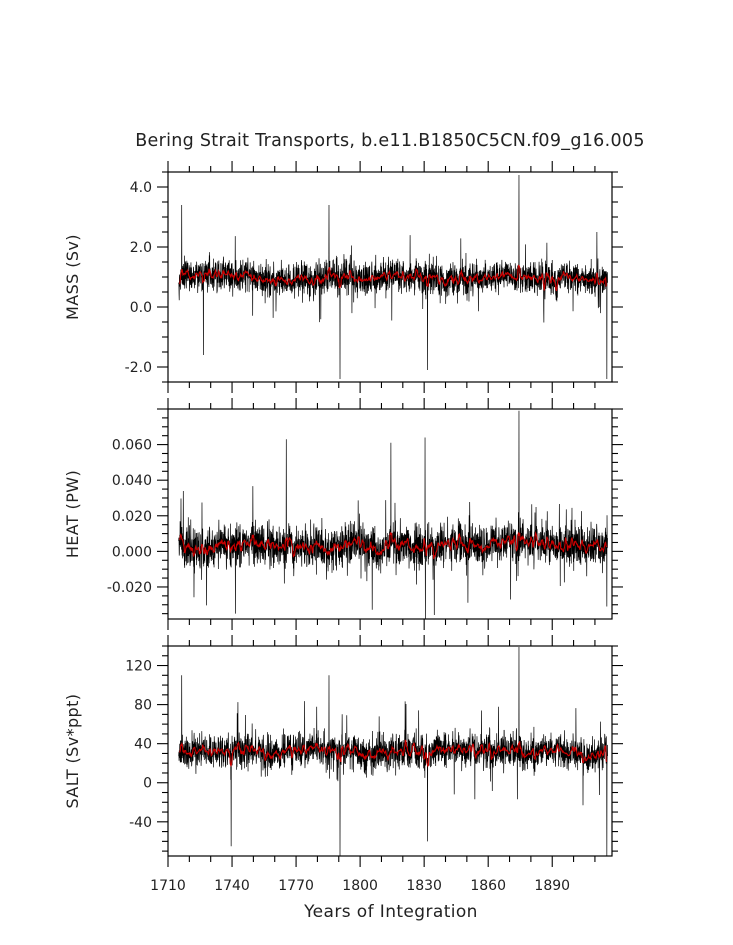  I want to click on xtick-label: 1860, so click(488, 886).